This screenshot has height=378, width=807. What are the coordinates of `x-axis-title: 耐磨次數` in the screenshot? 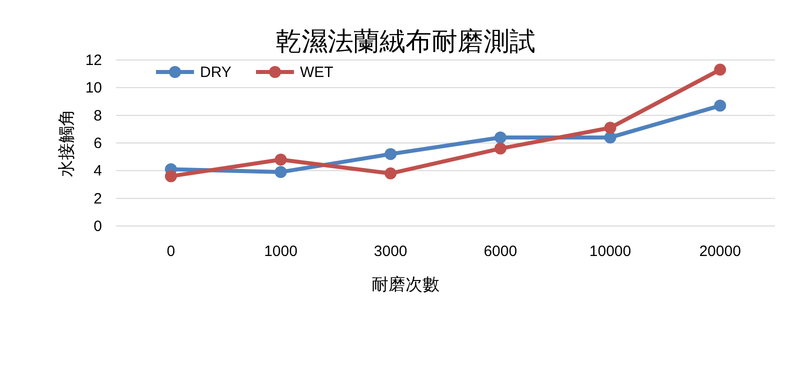 It's located at (406, 284).